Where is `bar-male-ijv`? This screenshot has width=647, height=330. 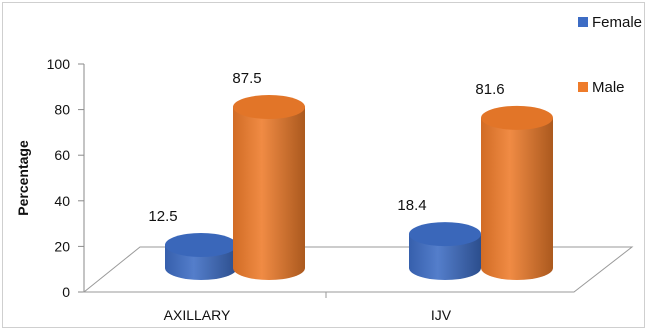
bar-male-ijv is located at coordinates (517, 192).